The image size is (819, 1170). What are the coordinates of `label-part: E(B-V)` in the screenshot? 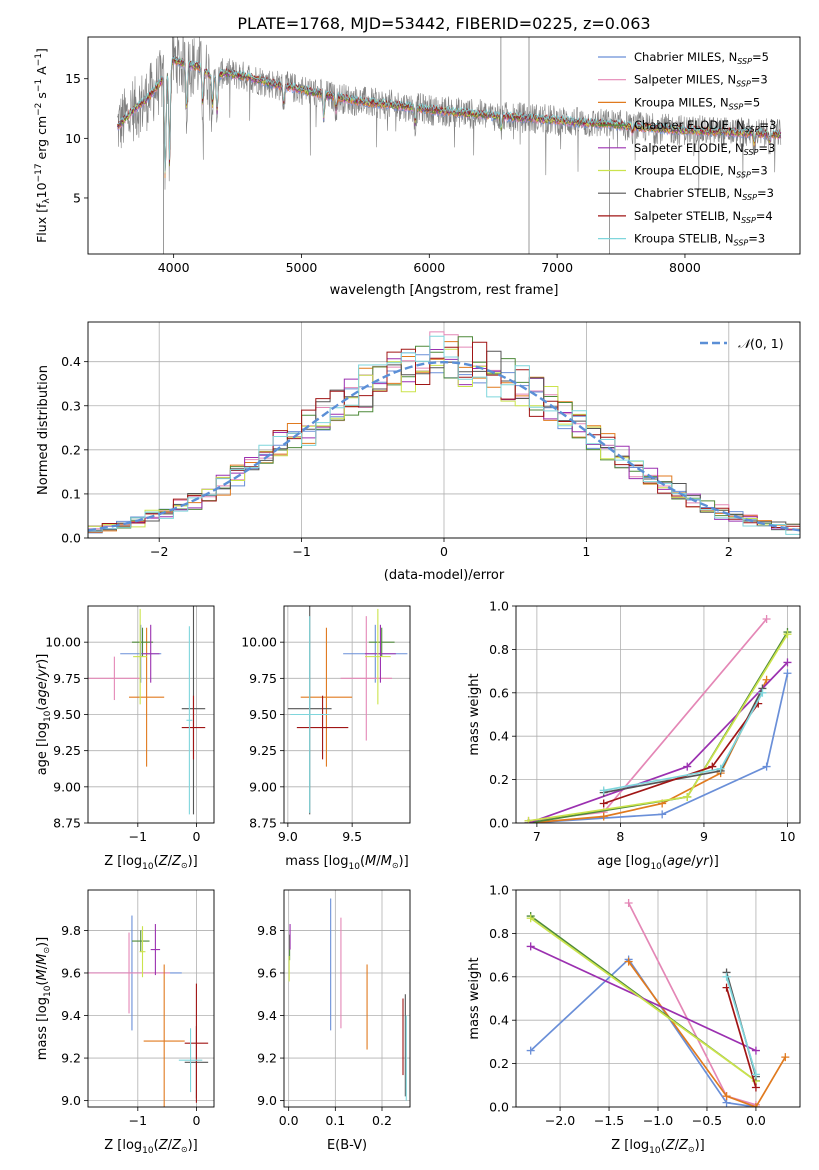 It's located at (347, 1145).